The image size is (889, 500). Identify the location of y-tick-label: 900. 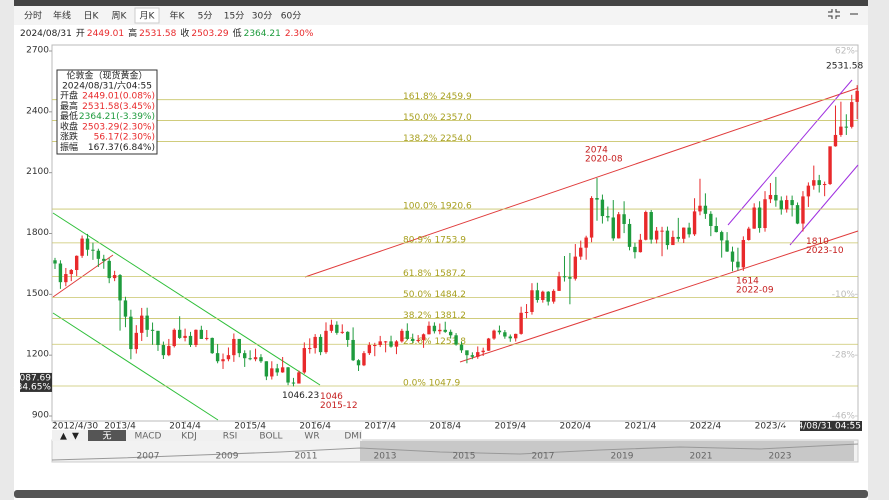
(40, 416).